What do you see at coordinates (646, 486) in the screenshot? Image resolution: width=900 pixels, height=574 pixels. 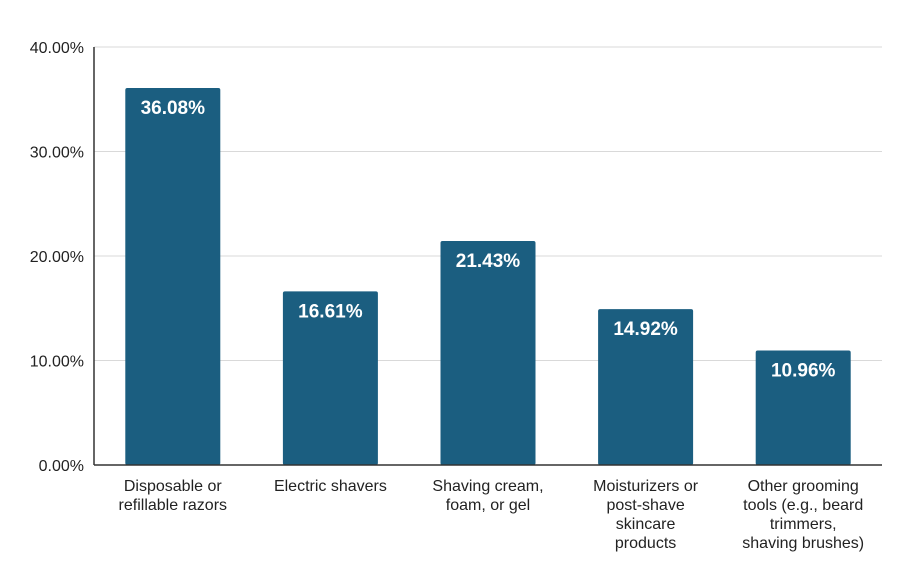 I see `x-category-label-line: Moisturizers or` at bounding box center [646, 486].